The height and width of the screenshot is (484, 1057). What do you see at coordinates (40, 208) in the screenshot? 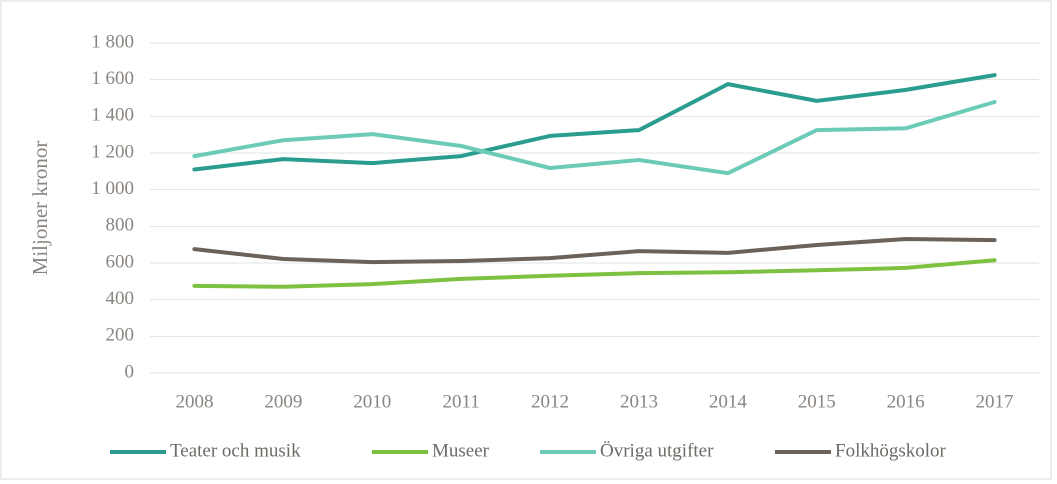
I see `y-axis-label: Miljoner kronor` at bounding box center [40, 208].